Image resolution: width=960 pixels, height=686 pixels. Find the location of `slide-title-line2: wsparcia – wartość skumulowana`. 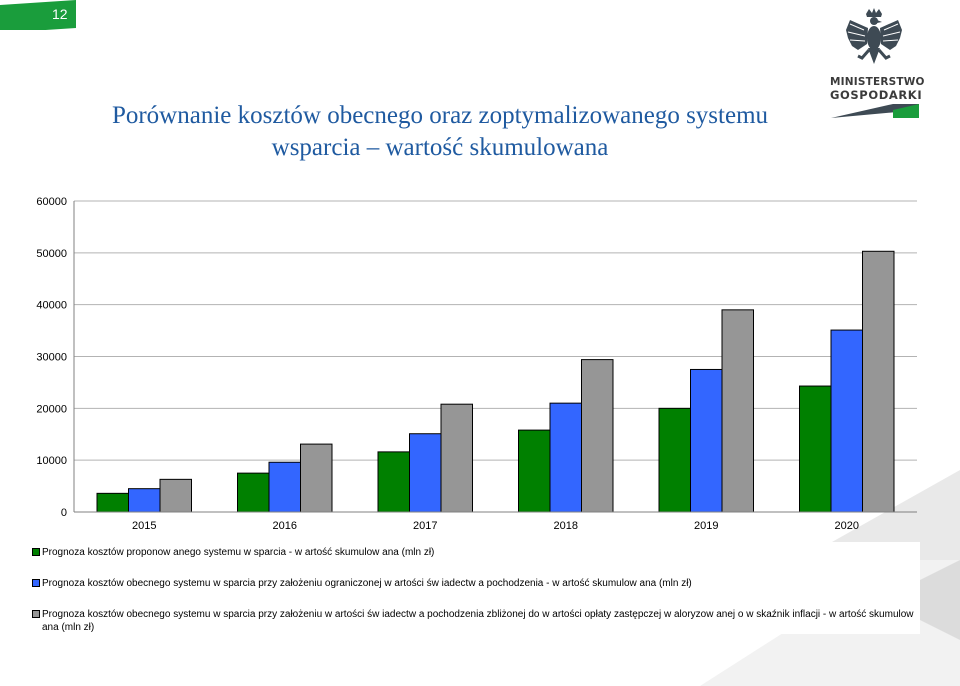

slide-title-line2: wsparcia – wartość skumulowana is located at coordinates (440, 147).